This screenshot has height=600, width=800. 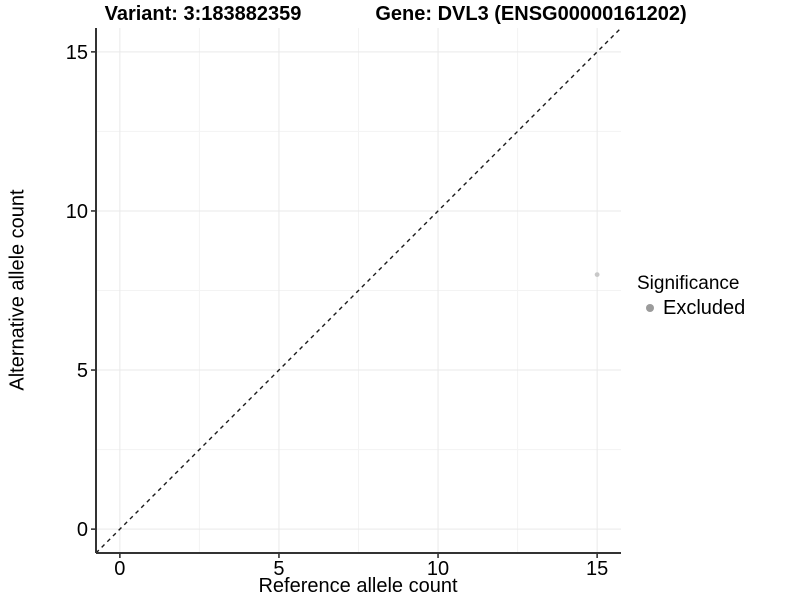 I want to click on y-tick-label: 0, so click(x=82, y=530).